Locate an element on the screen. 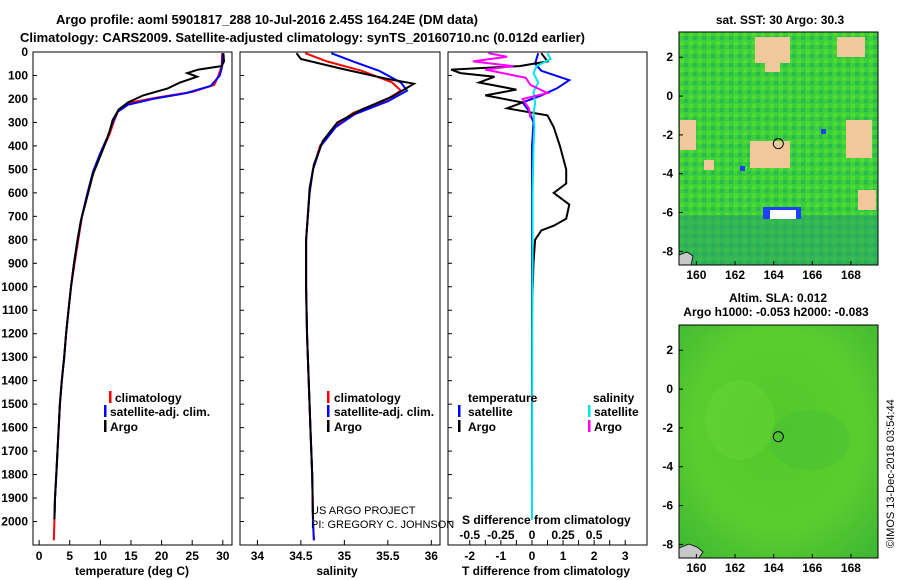  depth-tick-label: 1200 is located at coordinates (14, 334).